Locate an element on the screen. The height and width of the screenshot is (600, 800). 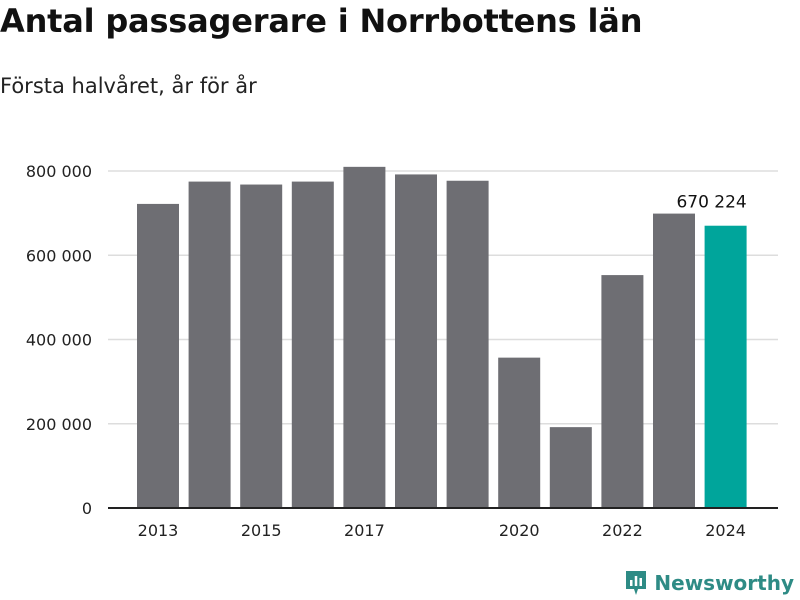
x-tick-label: 2015 is located at coordinates (261, 530).